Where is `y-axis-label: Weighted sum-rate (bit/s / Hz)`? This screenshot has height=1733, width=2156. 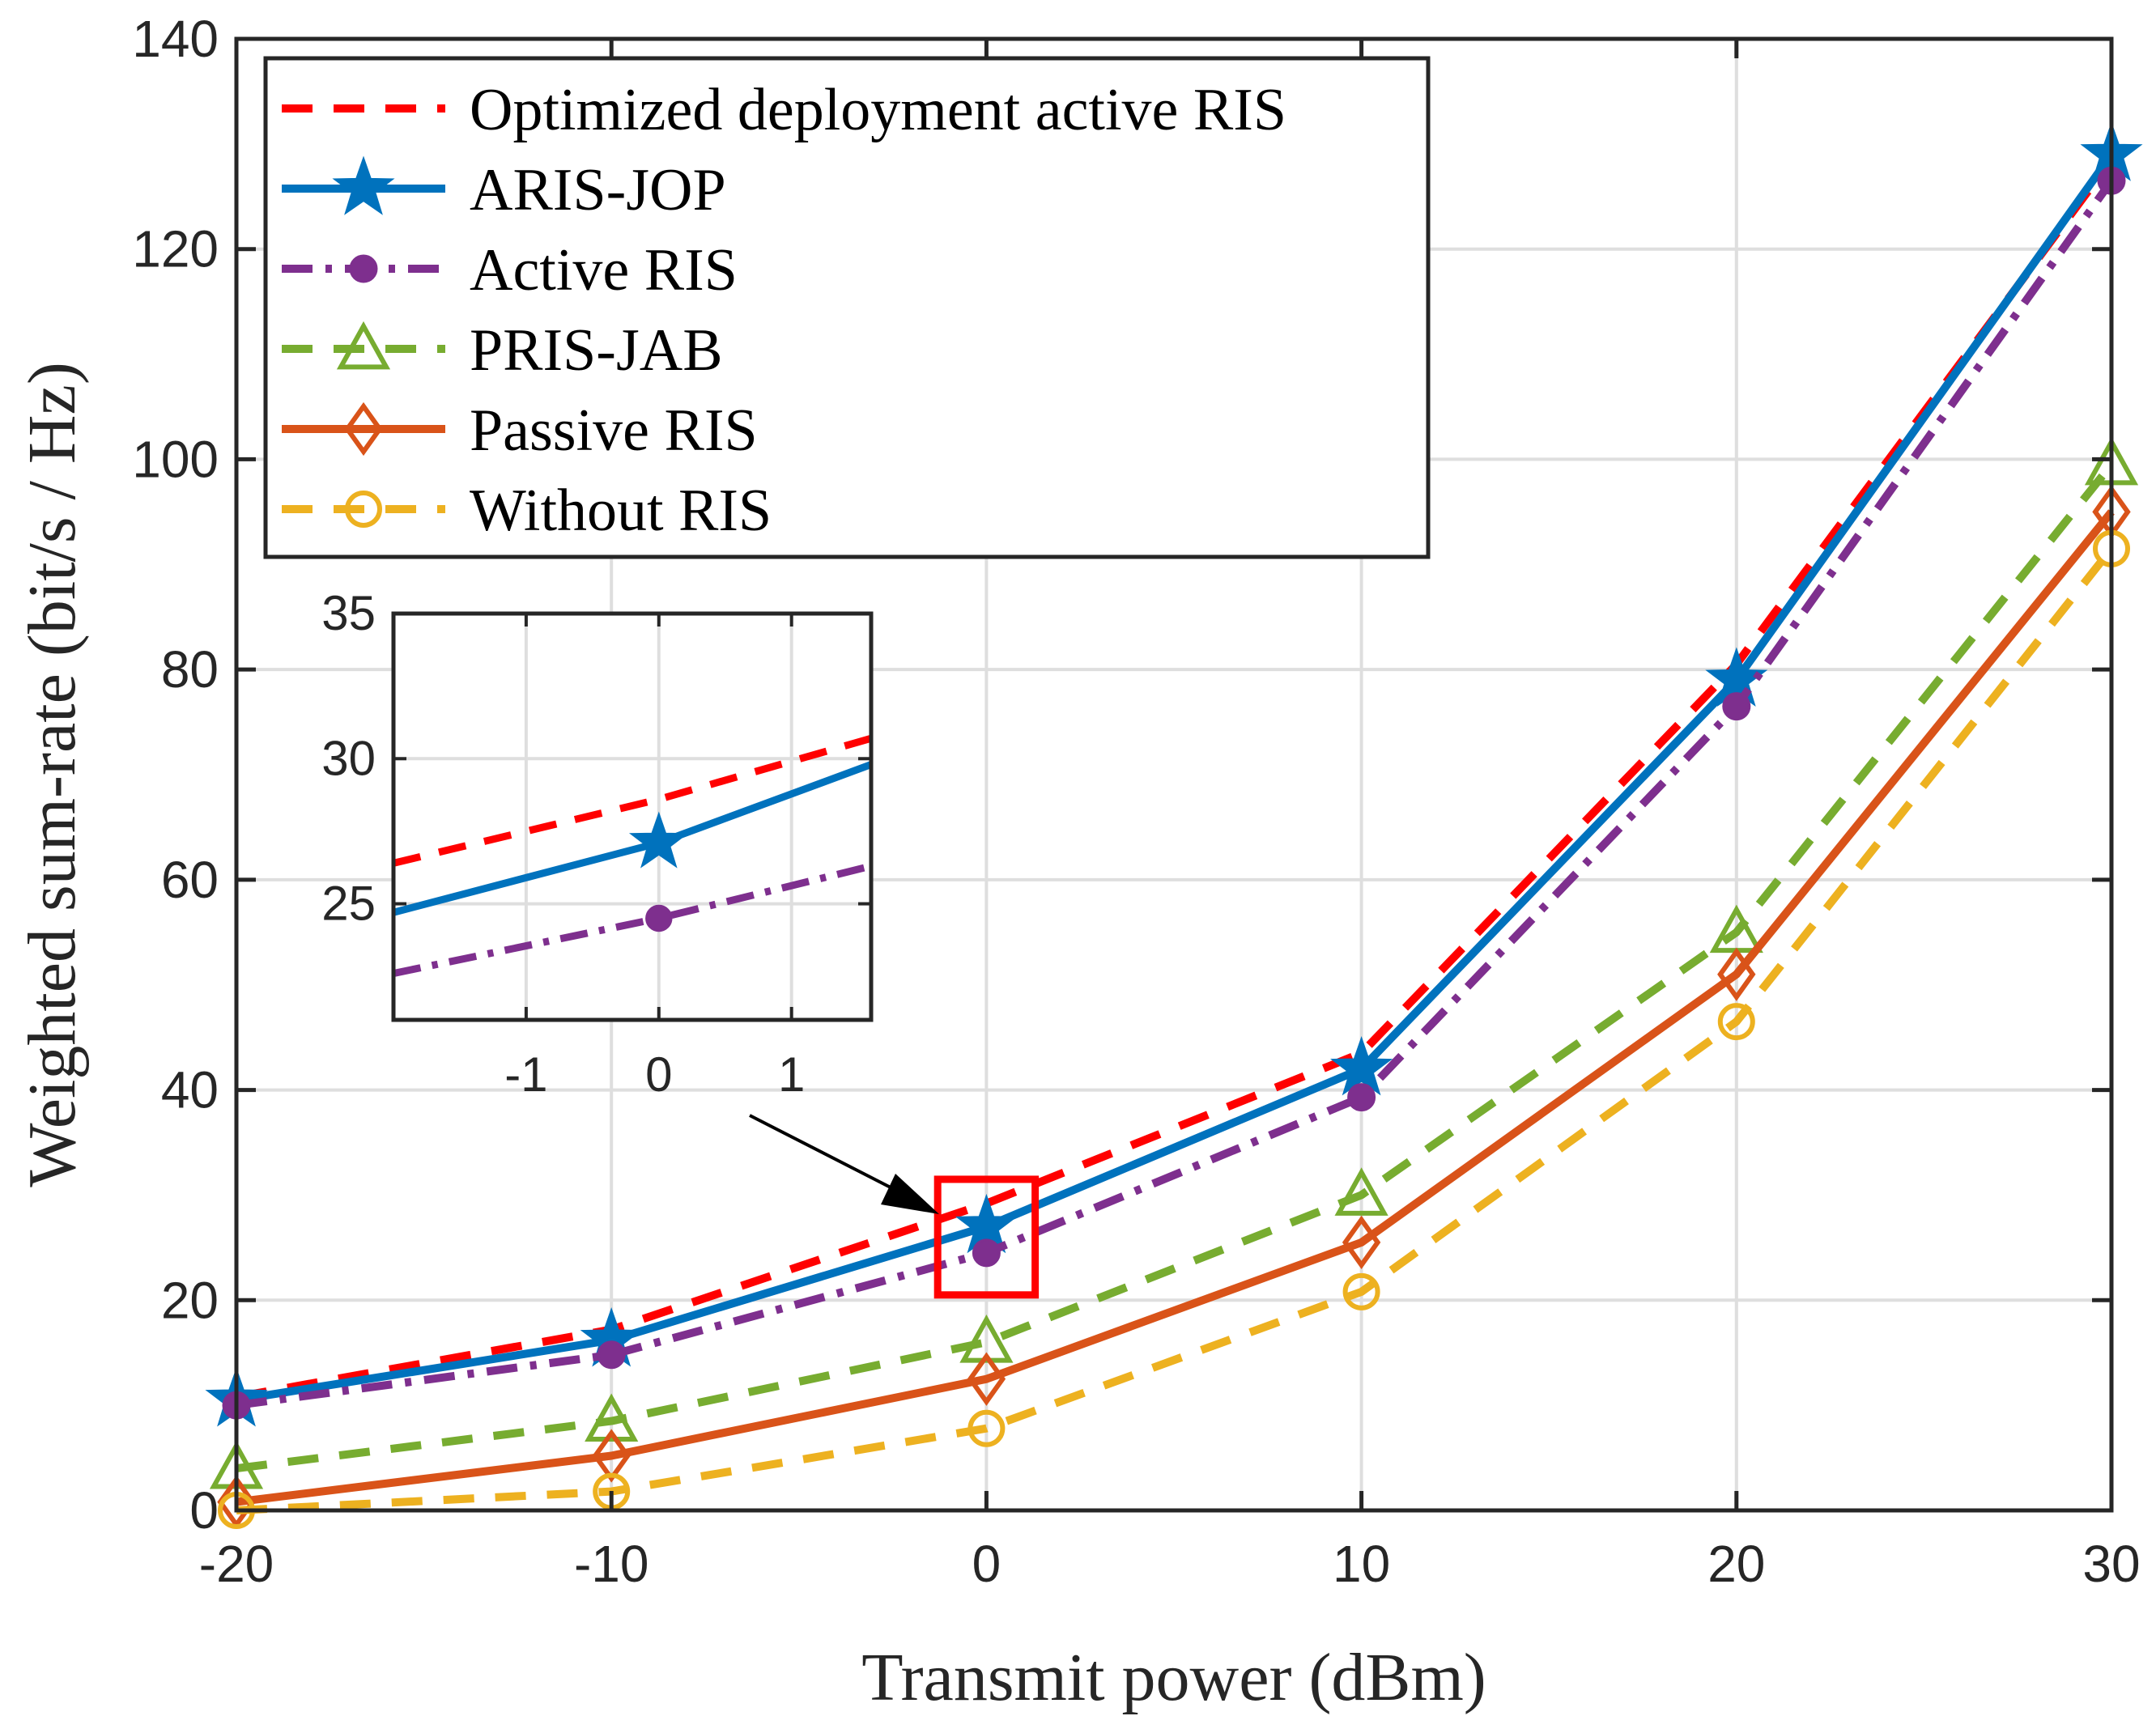
y-axis-label: Weighted sum-rate (bit/s / Hz) is located at coordinates (52, 774).